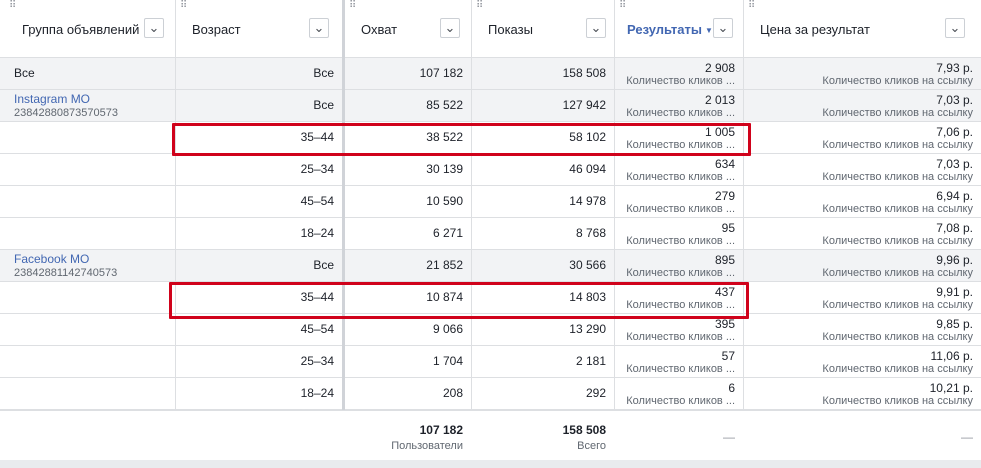 This screenshot has height=468, width=981. I want to click on results-value: 57, so click(728, 356).